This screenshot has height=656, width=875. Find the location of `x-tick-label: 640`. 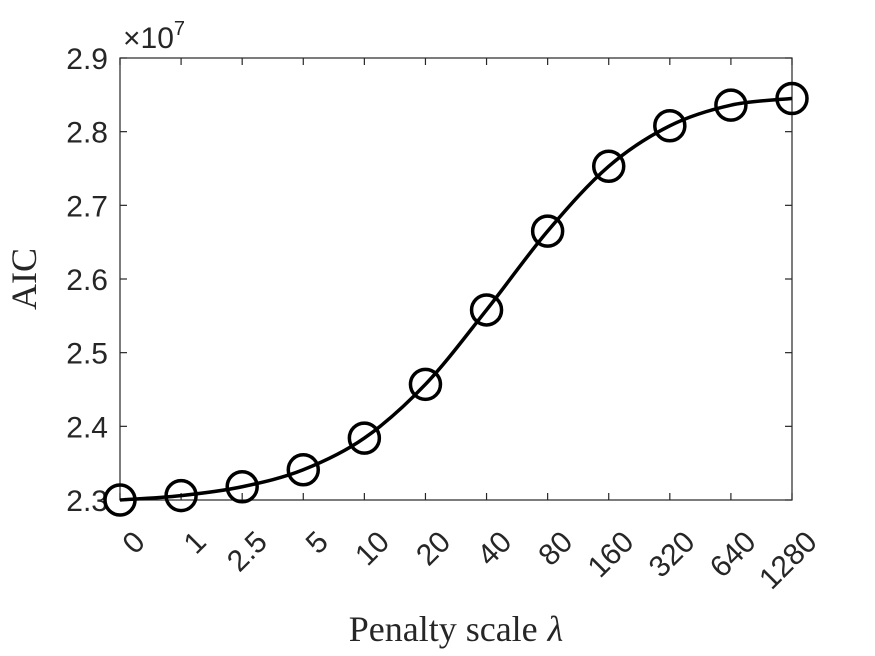

x-tick-label: 640 is located at coordinates (733, 554).